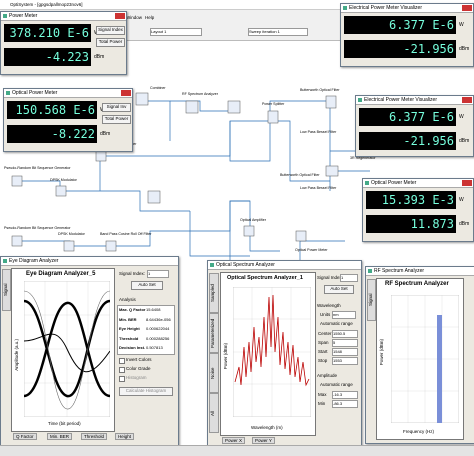 The width and height of the screenshot is (474, 456). What do you see at coordinates (132, 347) in the screenshot?
I see `row-label: Decision Inst.` at bounding box center [132, 347].